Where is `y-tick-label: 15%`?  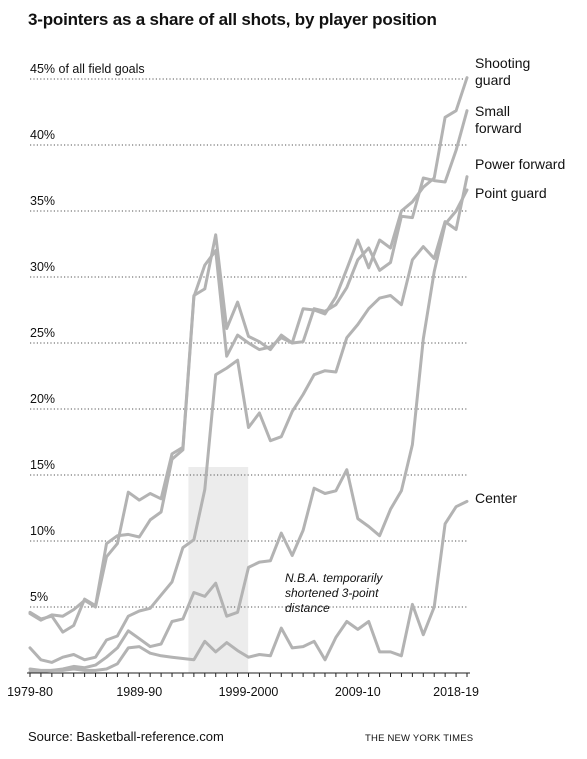 y-tick-label: 15% is located at coordinates (42, 465).